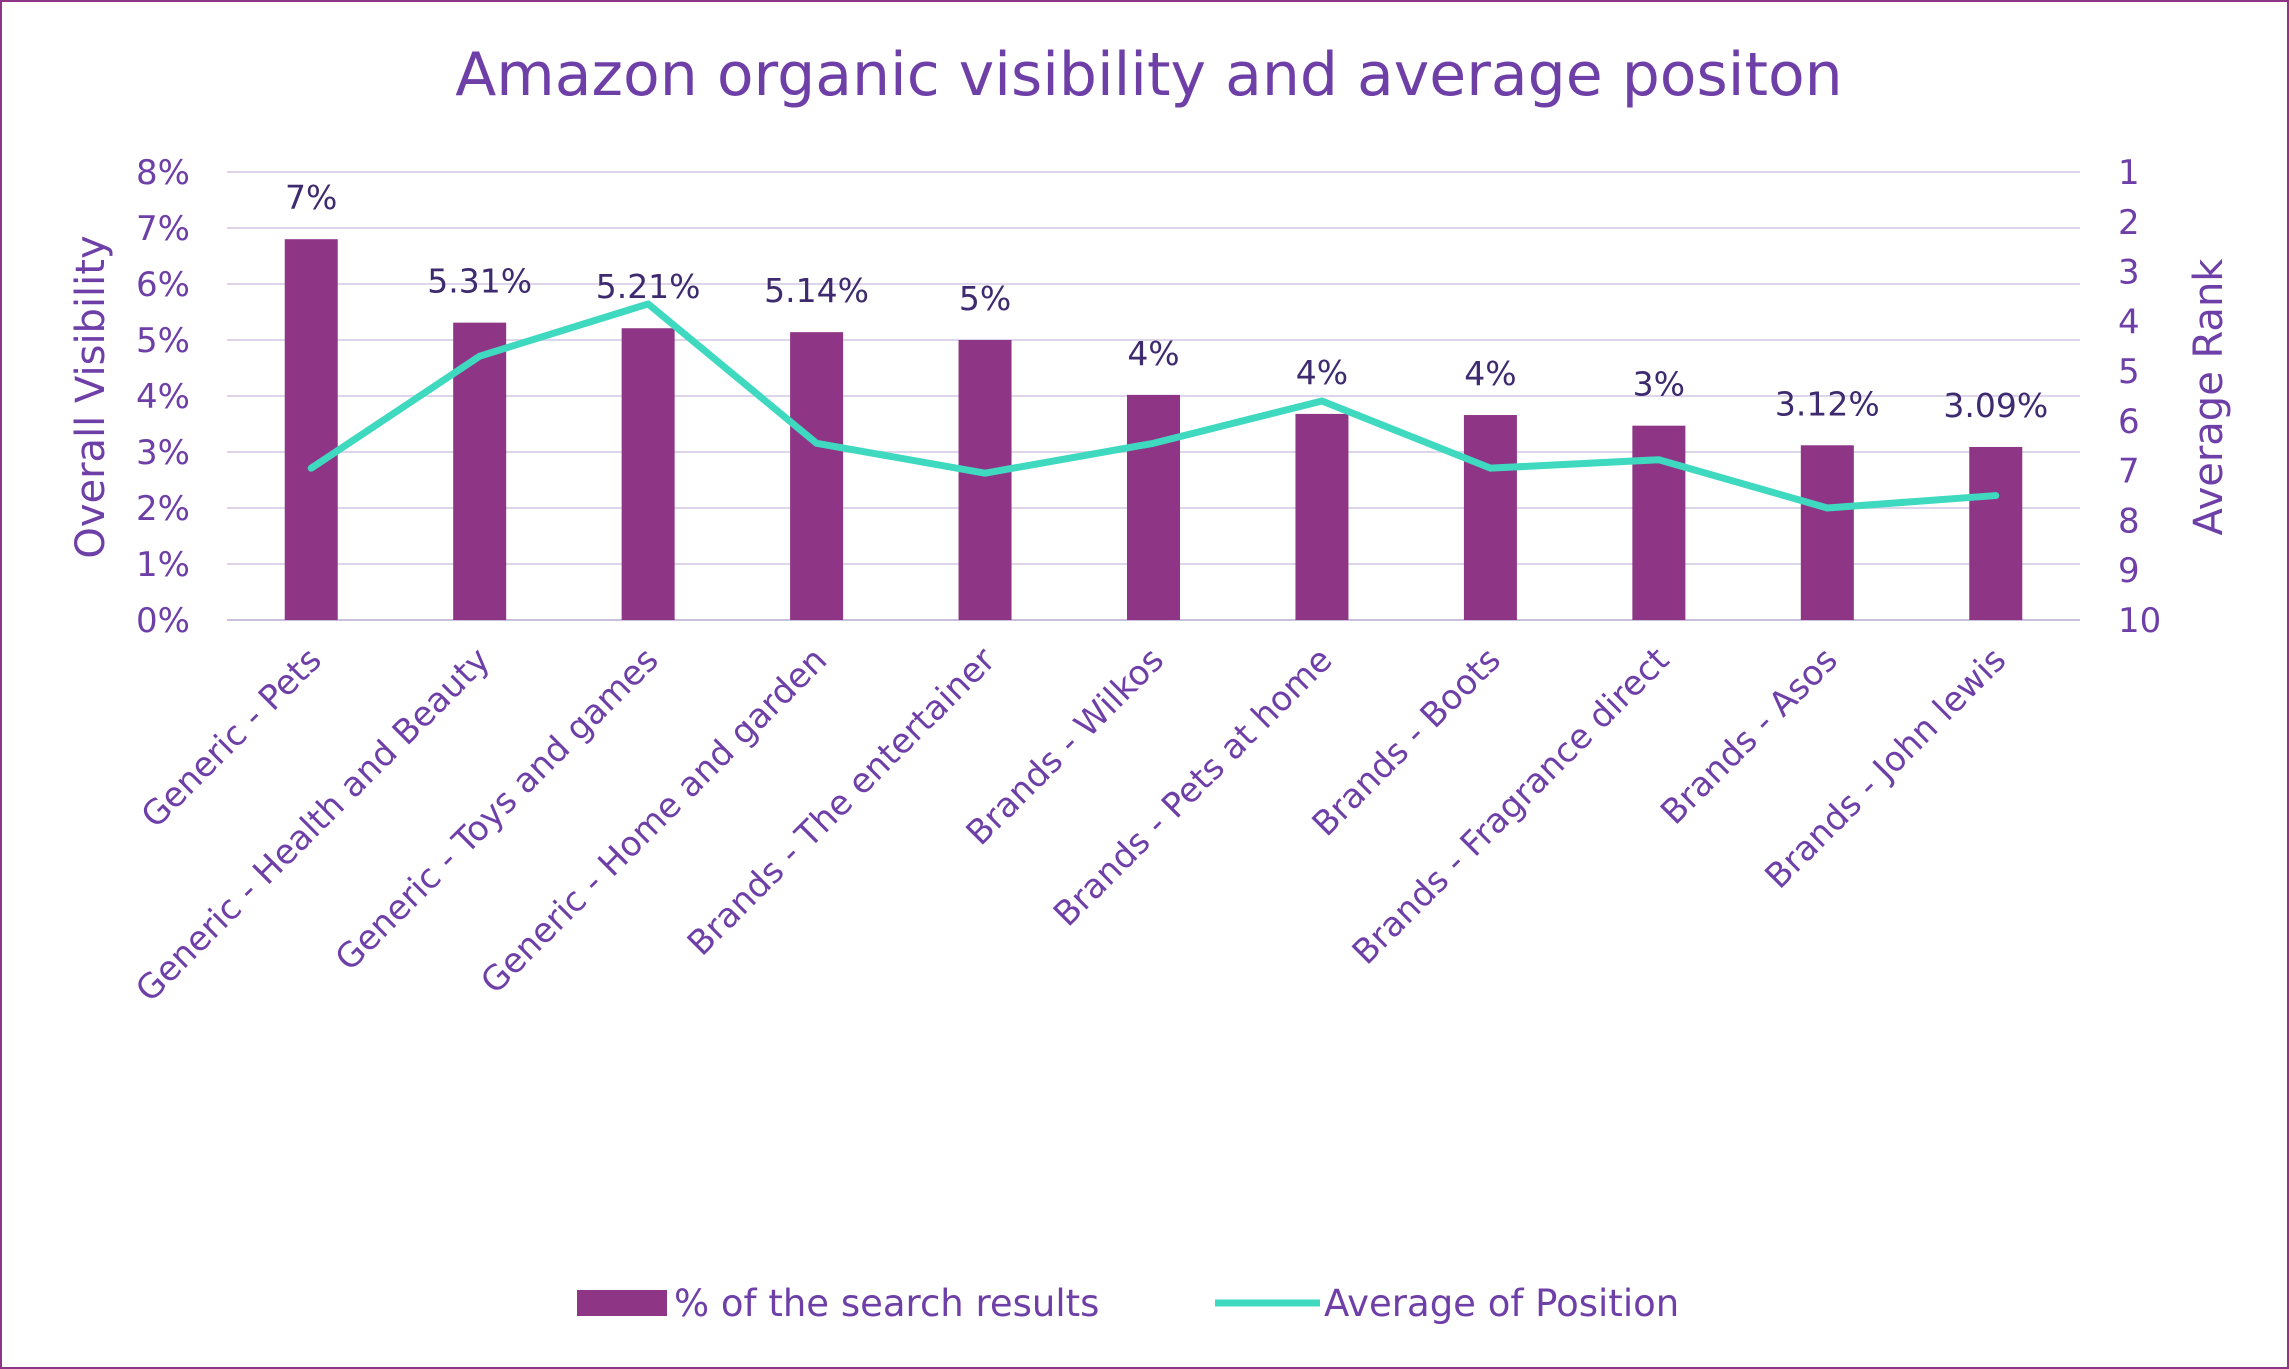  What do you see at coordinates (163, 509) in the screenshot?
I see `y-tick-label: 2%` at bounding box center [163, 509].